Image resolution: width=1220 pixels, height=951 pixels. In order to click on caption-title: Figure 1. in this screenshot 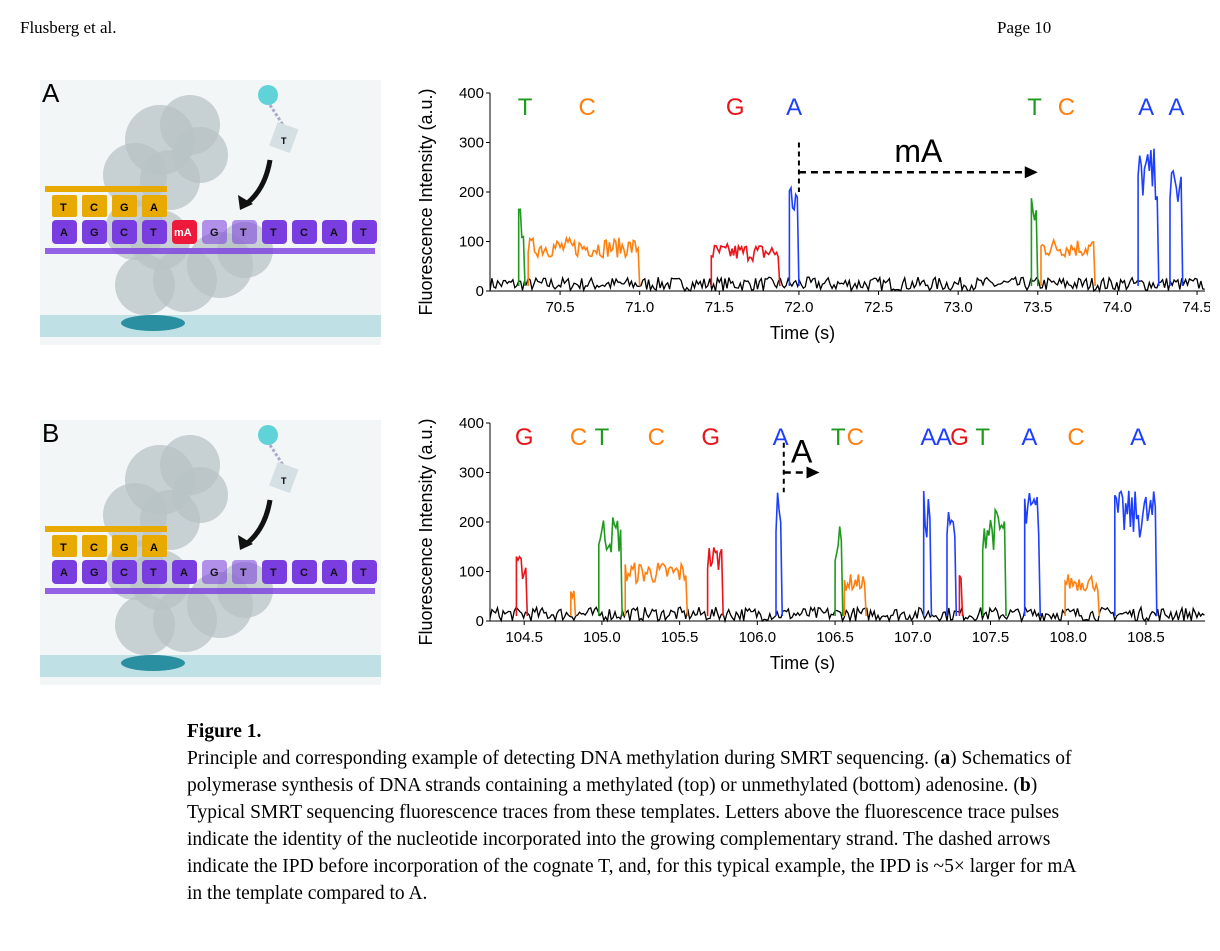, I will do `click(224, 731)`.